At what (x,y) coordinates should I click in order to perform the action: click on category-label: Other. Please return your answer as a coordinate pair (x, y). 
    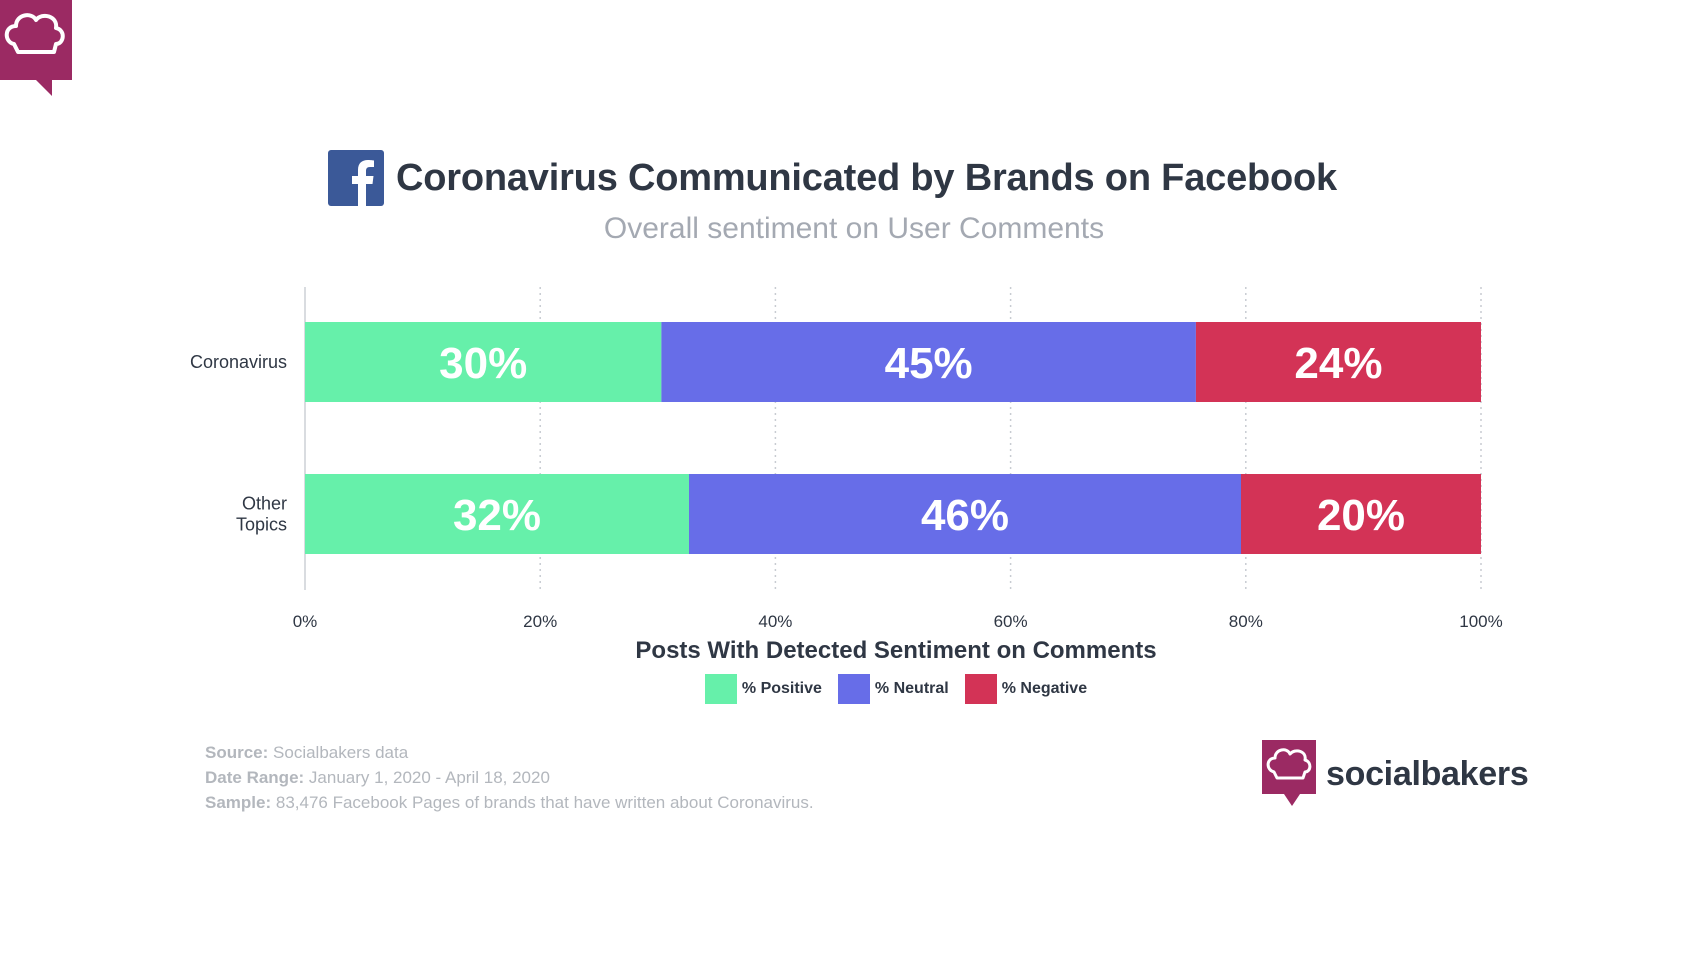
    Looking at the image, I should click on (264, 504).